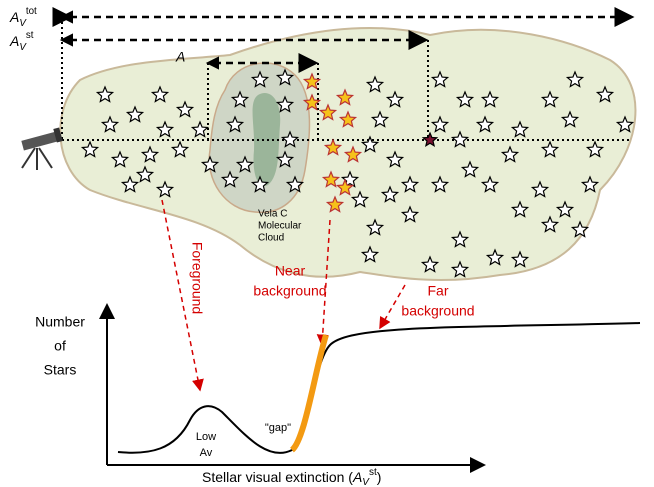  What do you see at coordinates (14, 17) in the screenshot?
I see `symbol-base: A` at bounding box center [14, 17].